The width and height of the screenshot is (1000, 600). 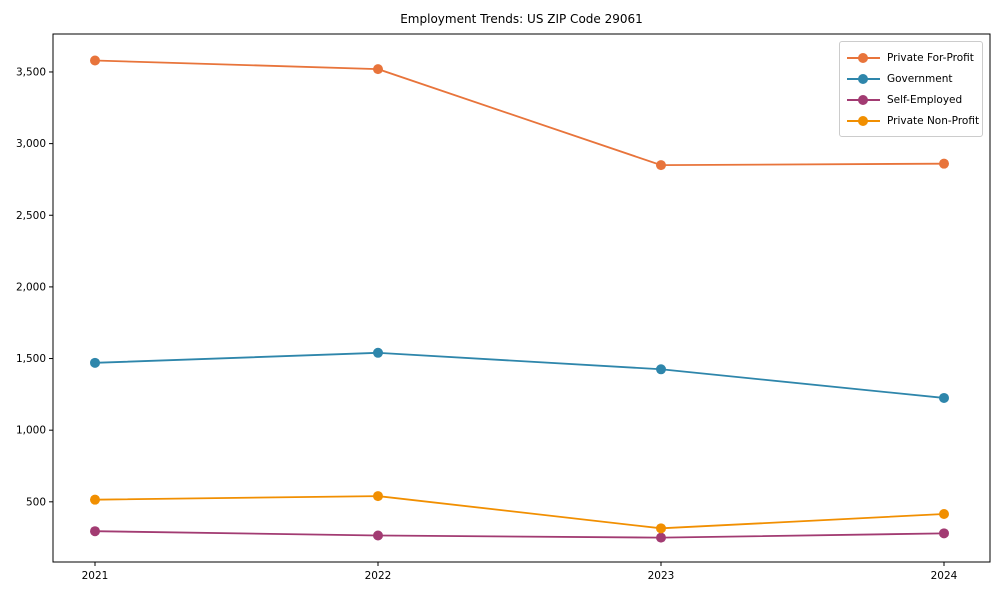 I want to click on y-axis-tick-label: 2,500, so click(x=31, y=216).